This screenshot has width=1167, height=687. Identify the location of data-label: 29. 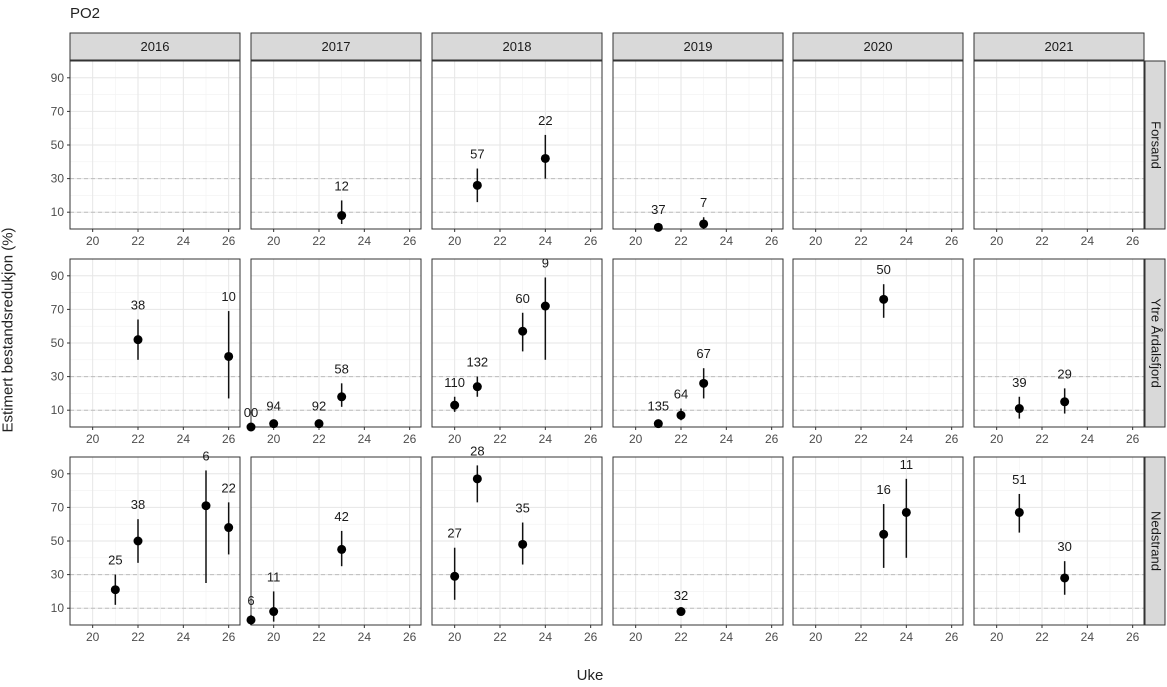
(1064, 373).